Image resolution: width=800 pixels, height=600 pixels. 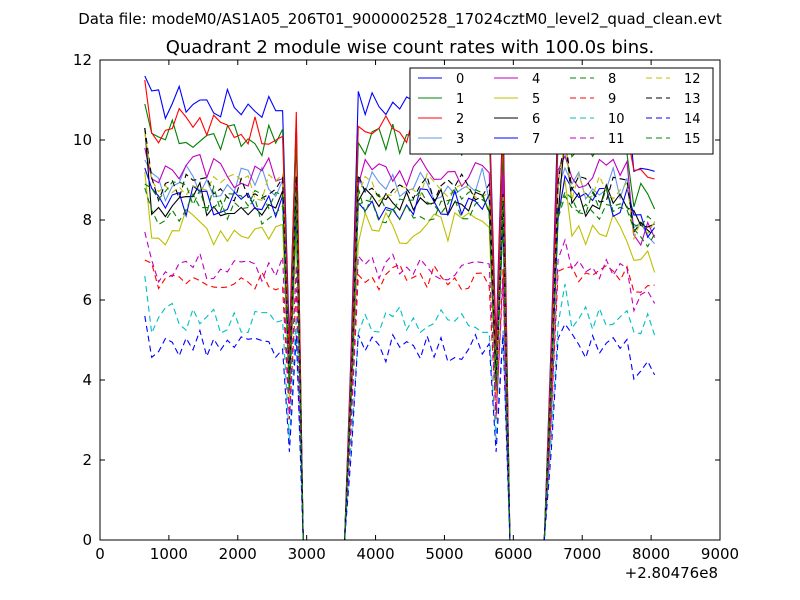 I want to click on legend-label-13: 13, so click(x=692, y=99).